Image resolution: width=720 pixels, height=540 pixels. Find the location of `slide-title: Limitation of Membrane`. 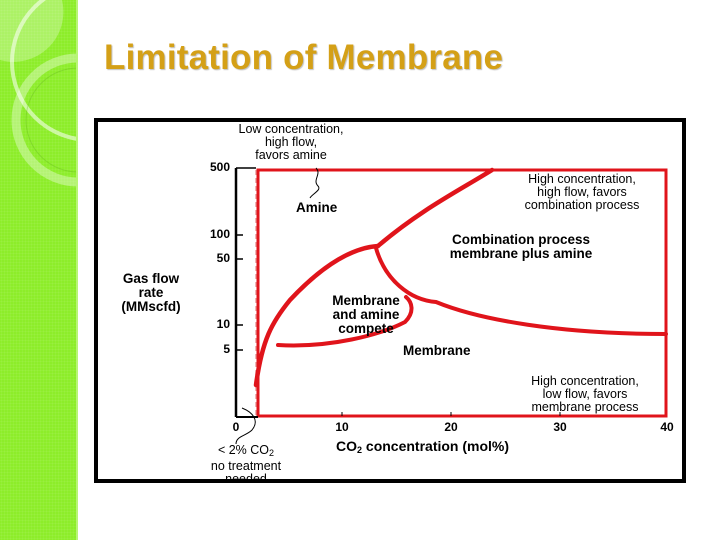

slide-title: Limitation of Membrane is located at coordinates (304, 57).